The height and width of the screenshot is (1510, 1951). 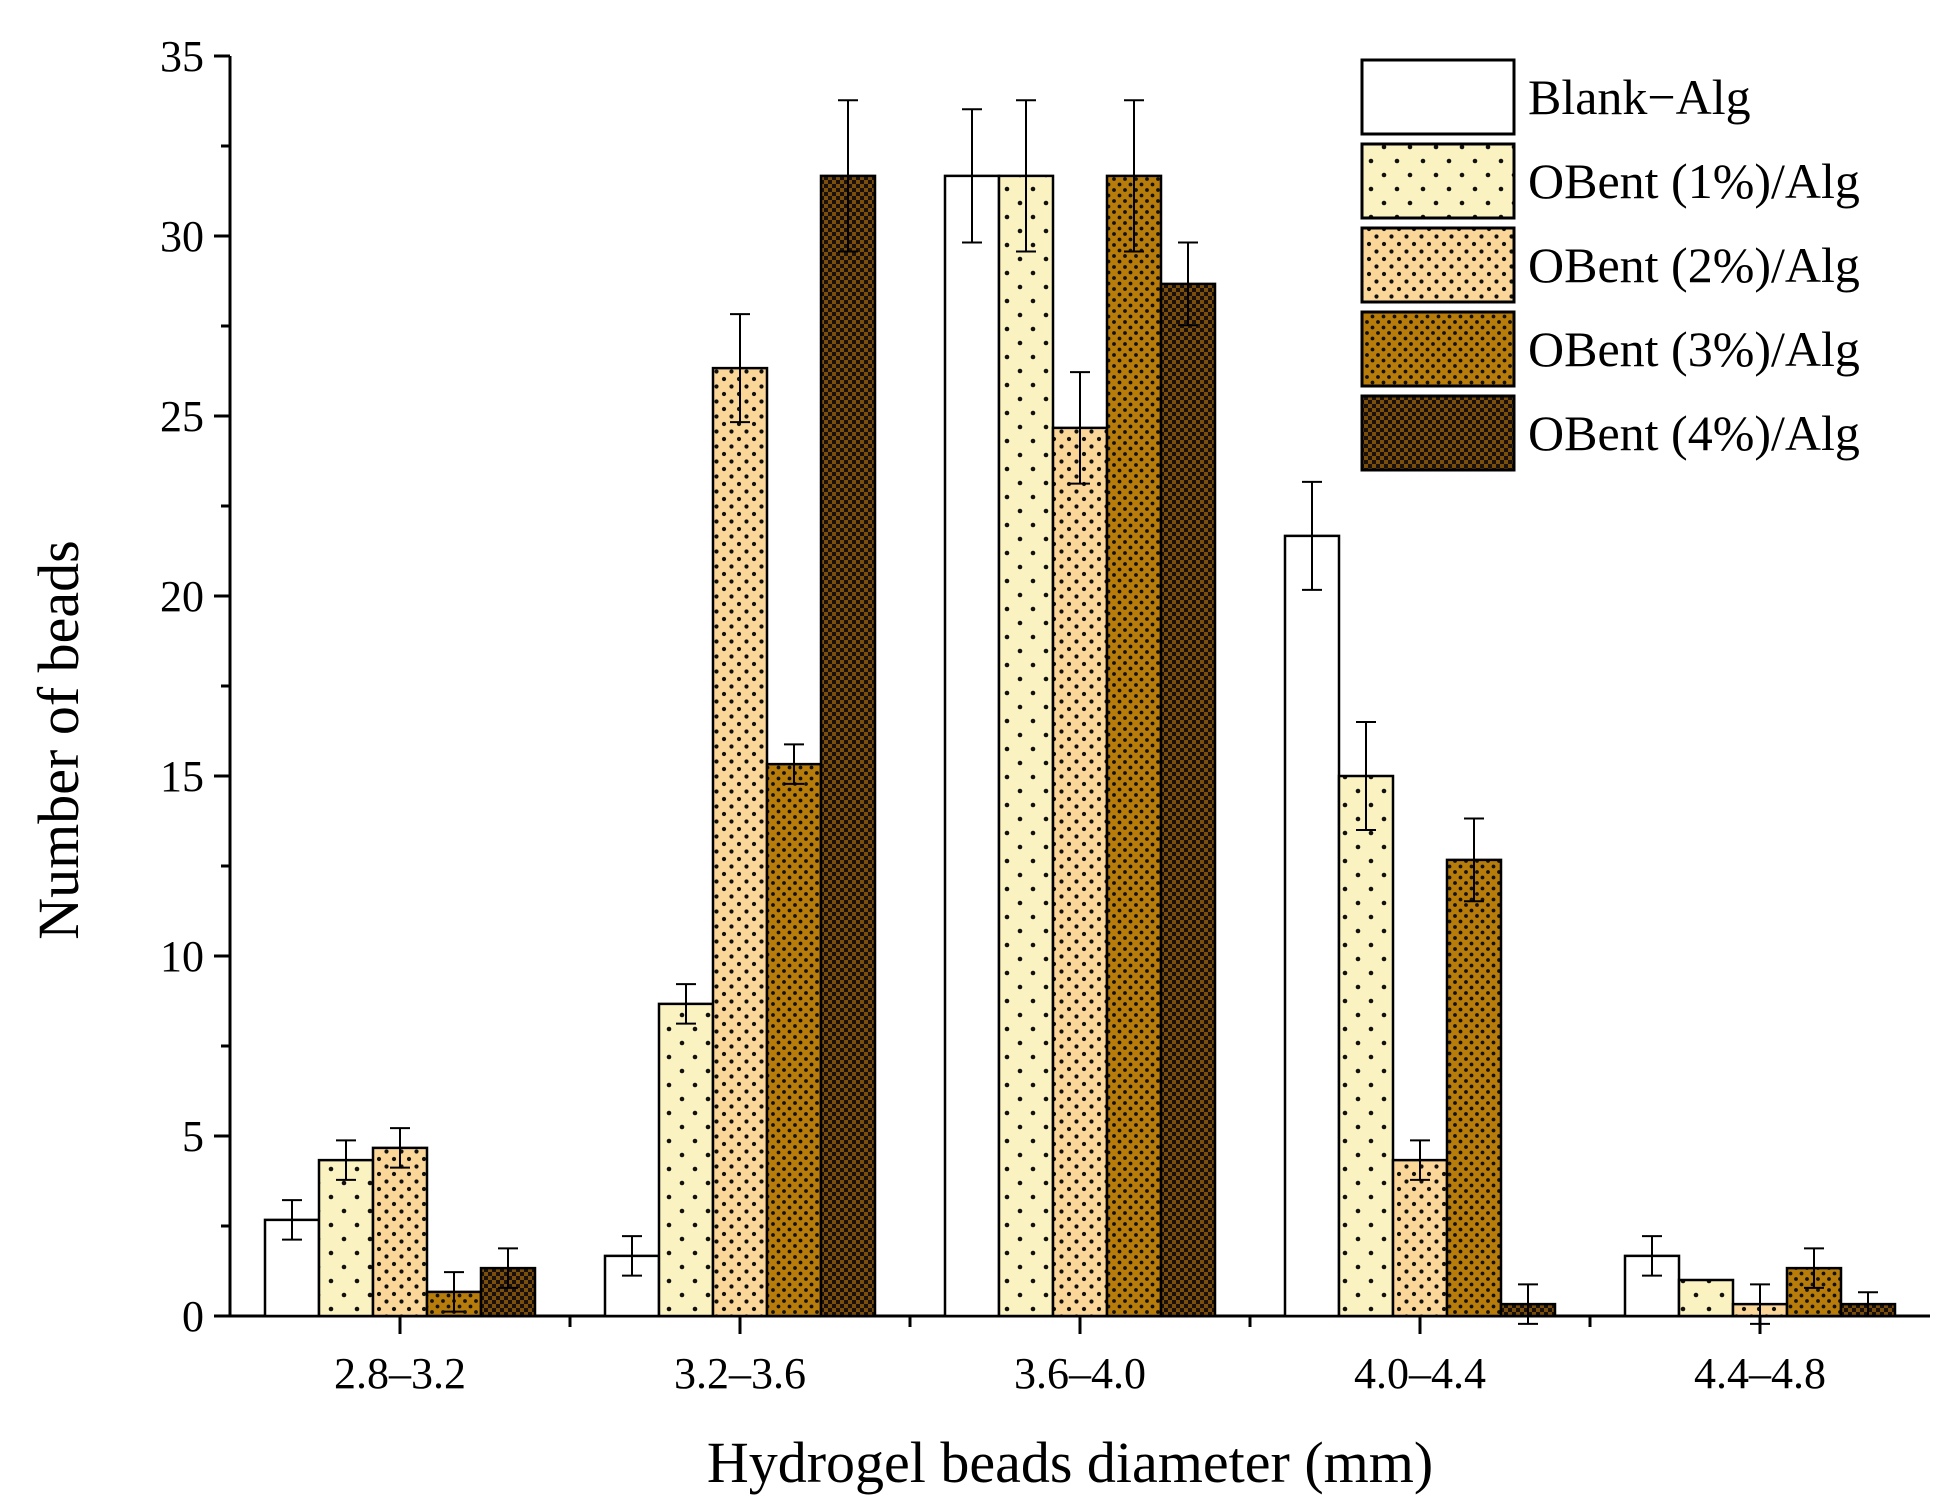 I want to click on y-tick-label: 0, so click(x=193, y=1316).